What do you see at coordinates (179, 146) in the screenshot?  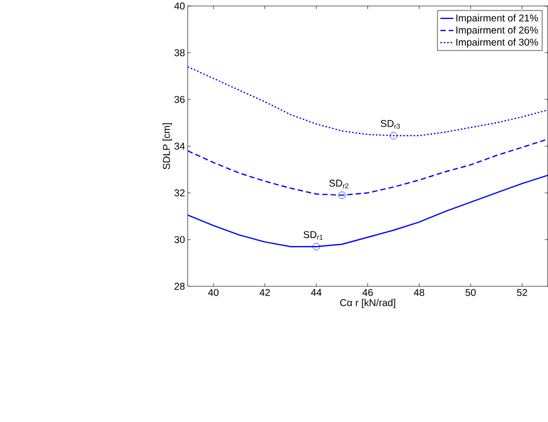 I see `y-tick-label: 34` at bounding box center [179, 146].